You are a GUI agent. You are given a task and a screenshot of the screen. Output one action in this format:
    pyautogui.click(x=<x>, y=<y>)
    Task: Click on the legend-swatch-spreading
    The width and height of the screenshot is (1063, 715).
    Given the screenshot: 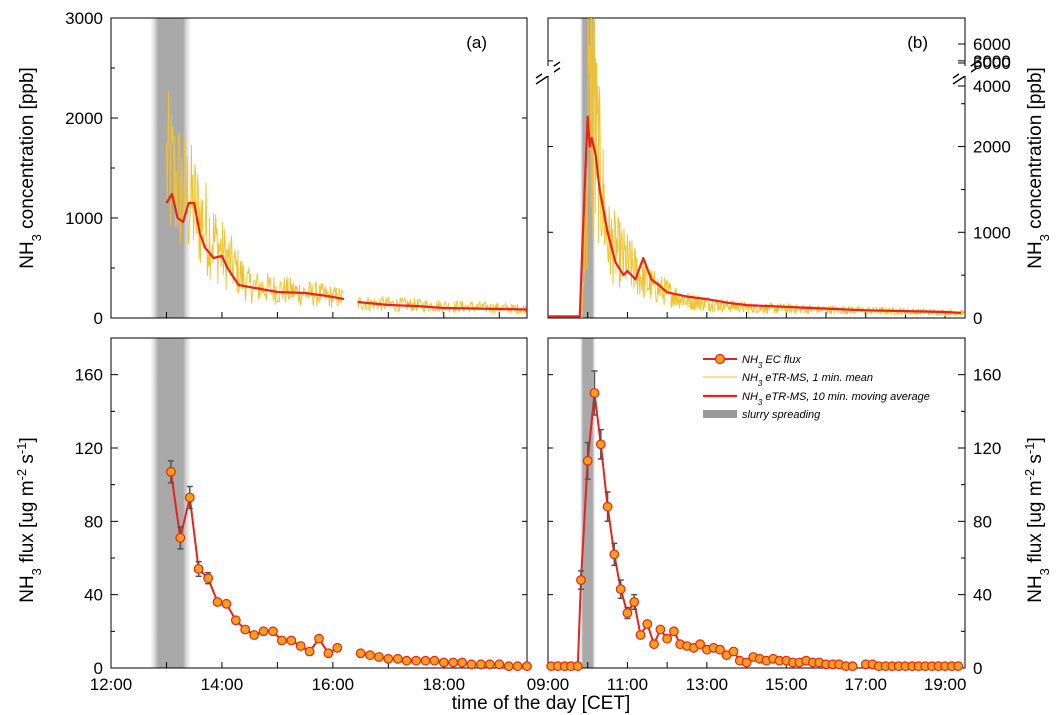 What is the action you would take?
    pyautogui.click(x=720, y=414)
    